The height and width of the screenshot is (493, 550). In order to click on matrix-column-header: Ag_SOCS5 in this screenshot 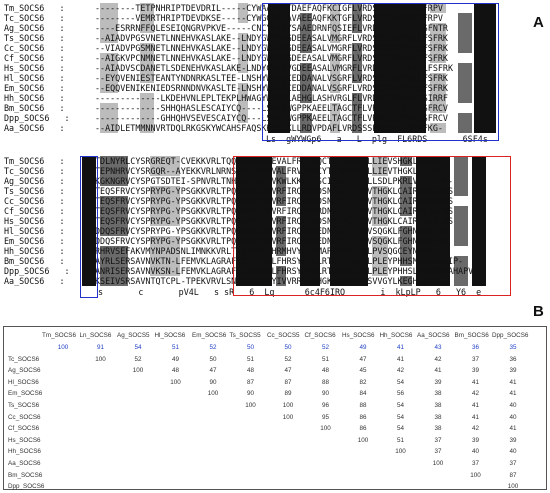, I will do `click(133, 336)`.